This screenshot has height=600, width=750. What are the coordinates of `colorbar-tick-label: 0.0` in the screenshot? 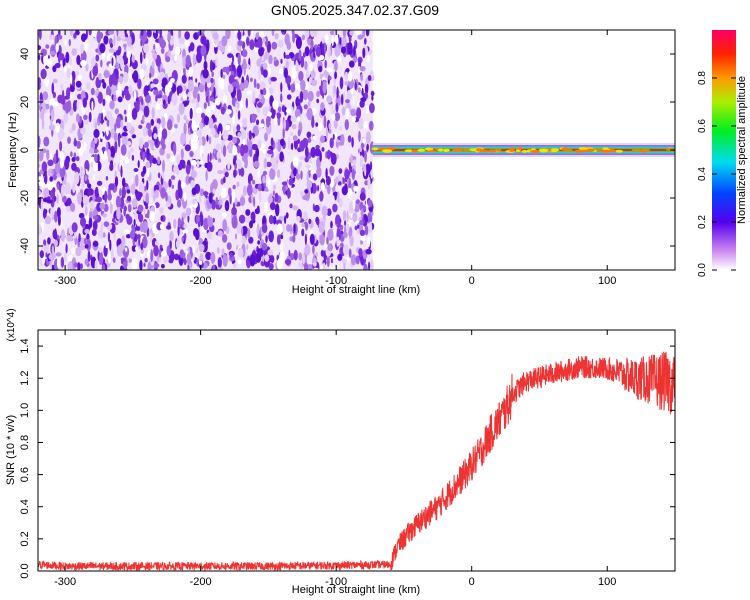 It's located at (702, 270).